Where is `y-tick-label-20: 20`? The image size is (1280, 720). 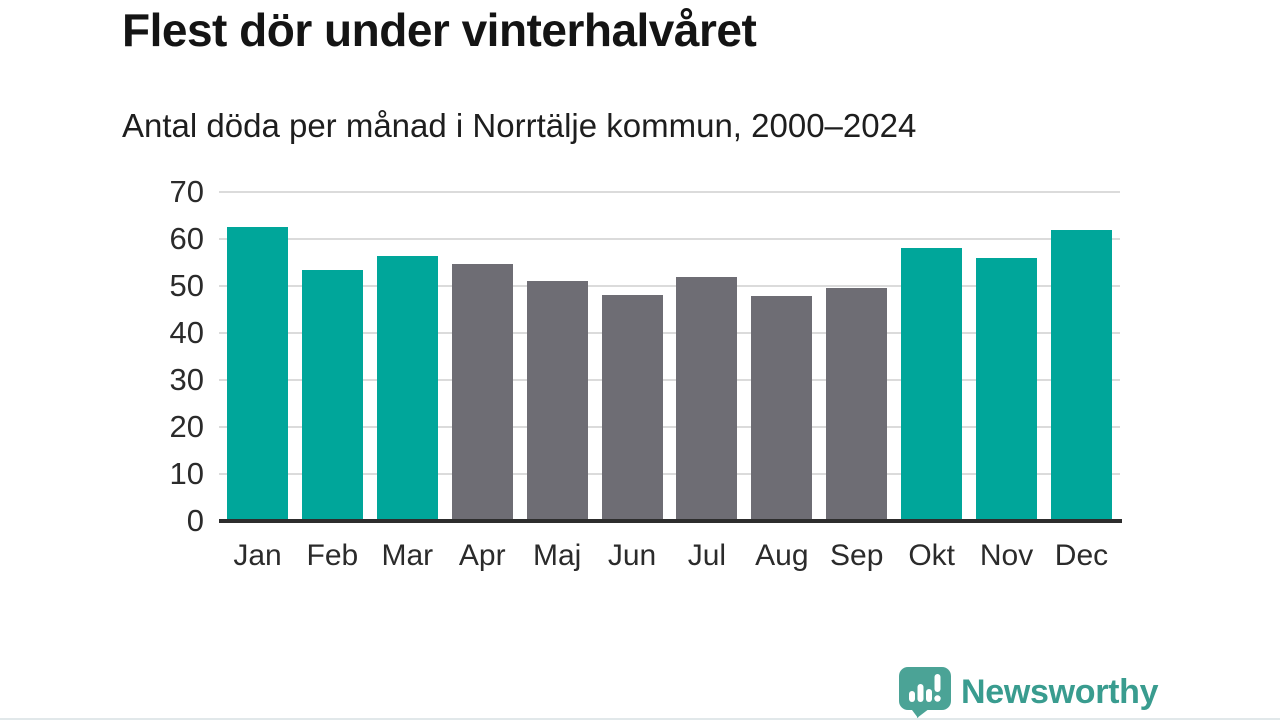
y-tick-label-20: 20 is located at coordinates (186, 426).